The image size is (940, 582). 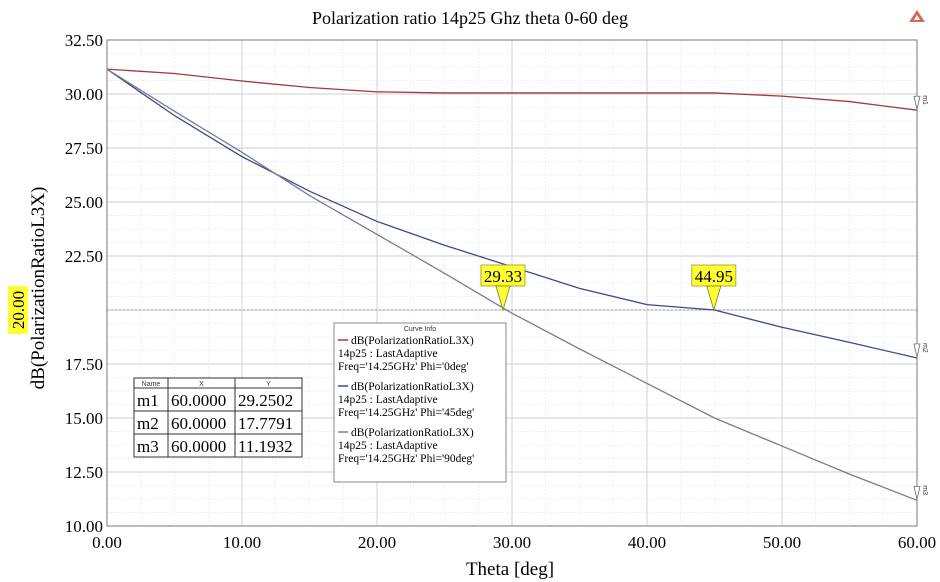 What do you see at coordinates (265, 446) in the screenshot?
I see `table-cell: 11.1932` at bounding box center [265, 446].